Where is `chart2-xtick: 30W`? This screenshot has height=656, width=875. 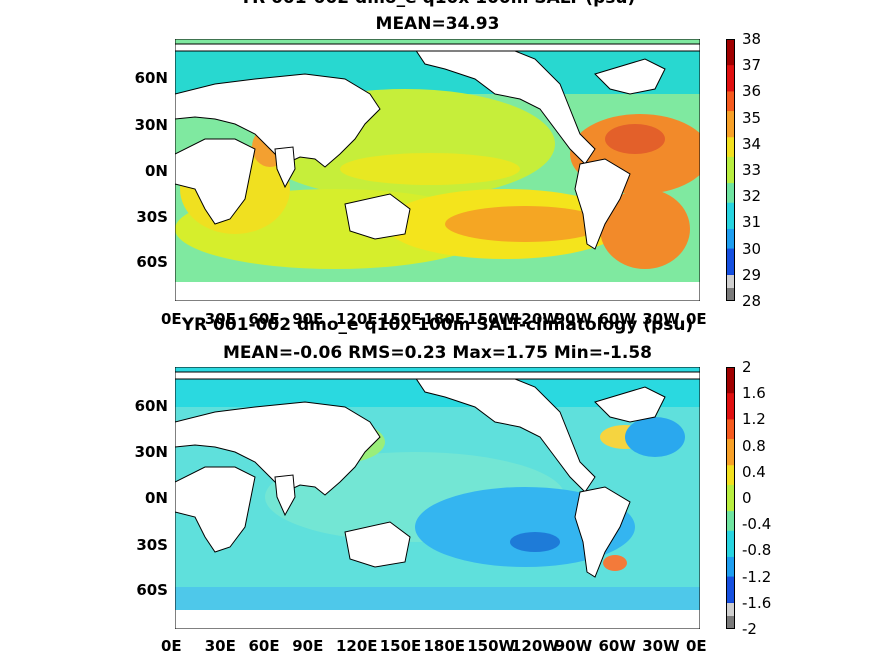 chart2-xtick: 30W is located at coordinates (661, 646).